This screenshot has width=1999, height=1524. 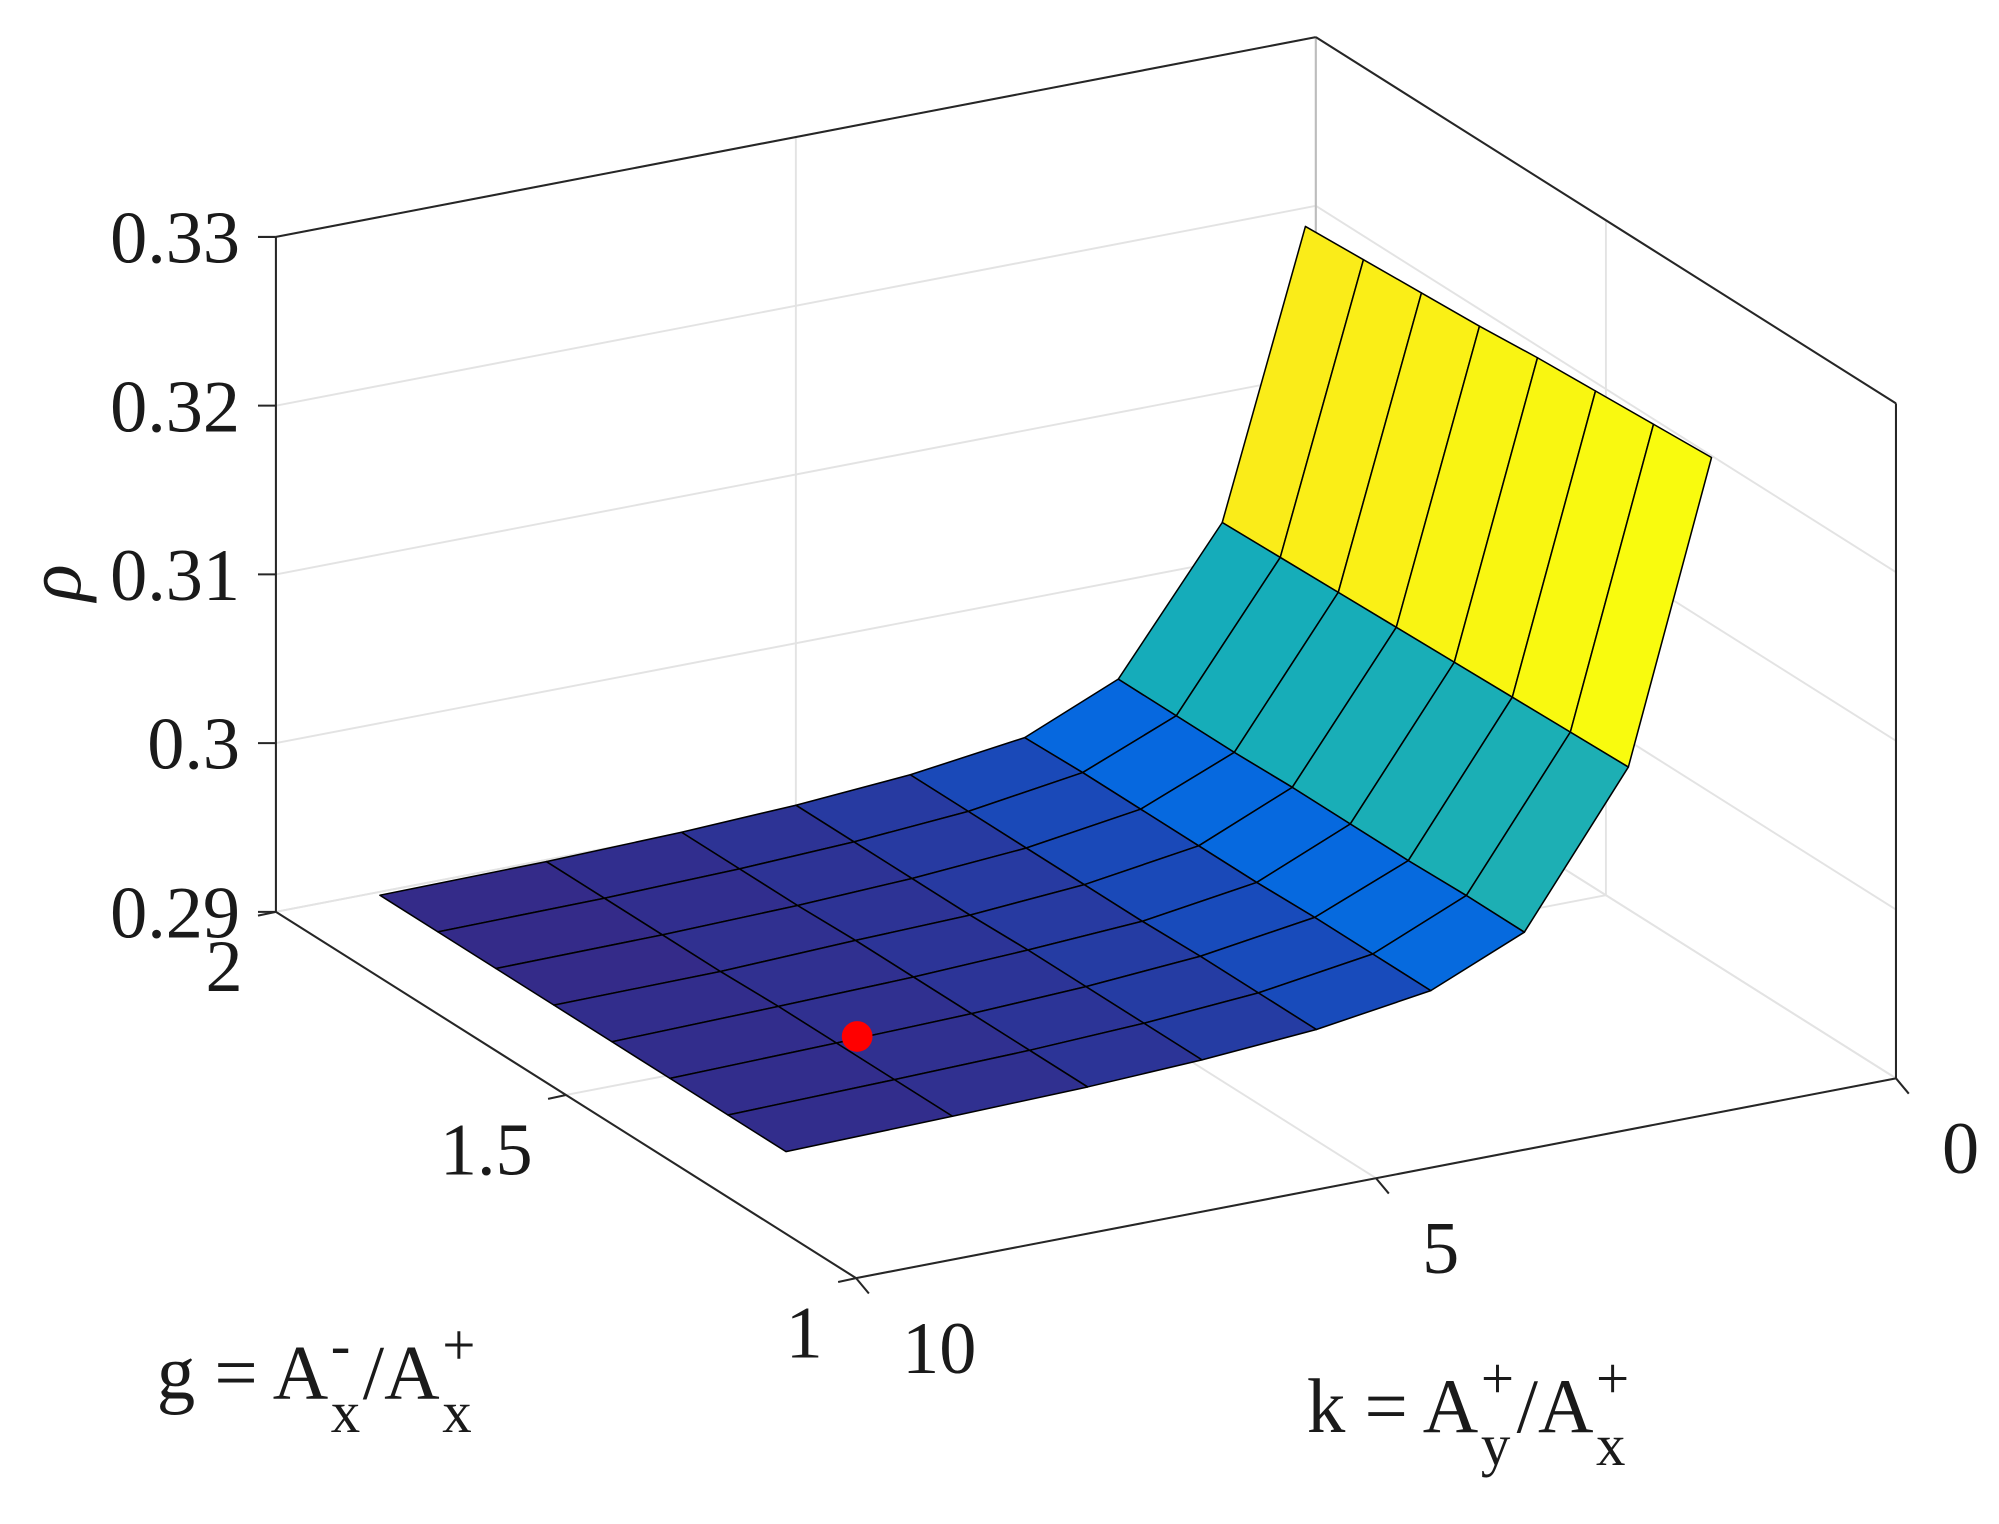 I want to click on marker-point, so click(x=857, y=1036).